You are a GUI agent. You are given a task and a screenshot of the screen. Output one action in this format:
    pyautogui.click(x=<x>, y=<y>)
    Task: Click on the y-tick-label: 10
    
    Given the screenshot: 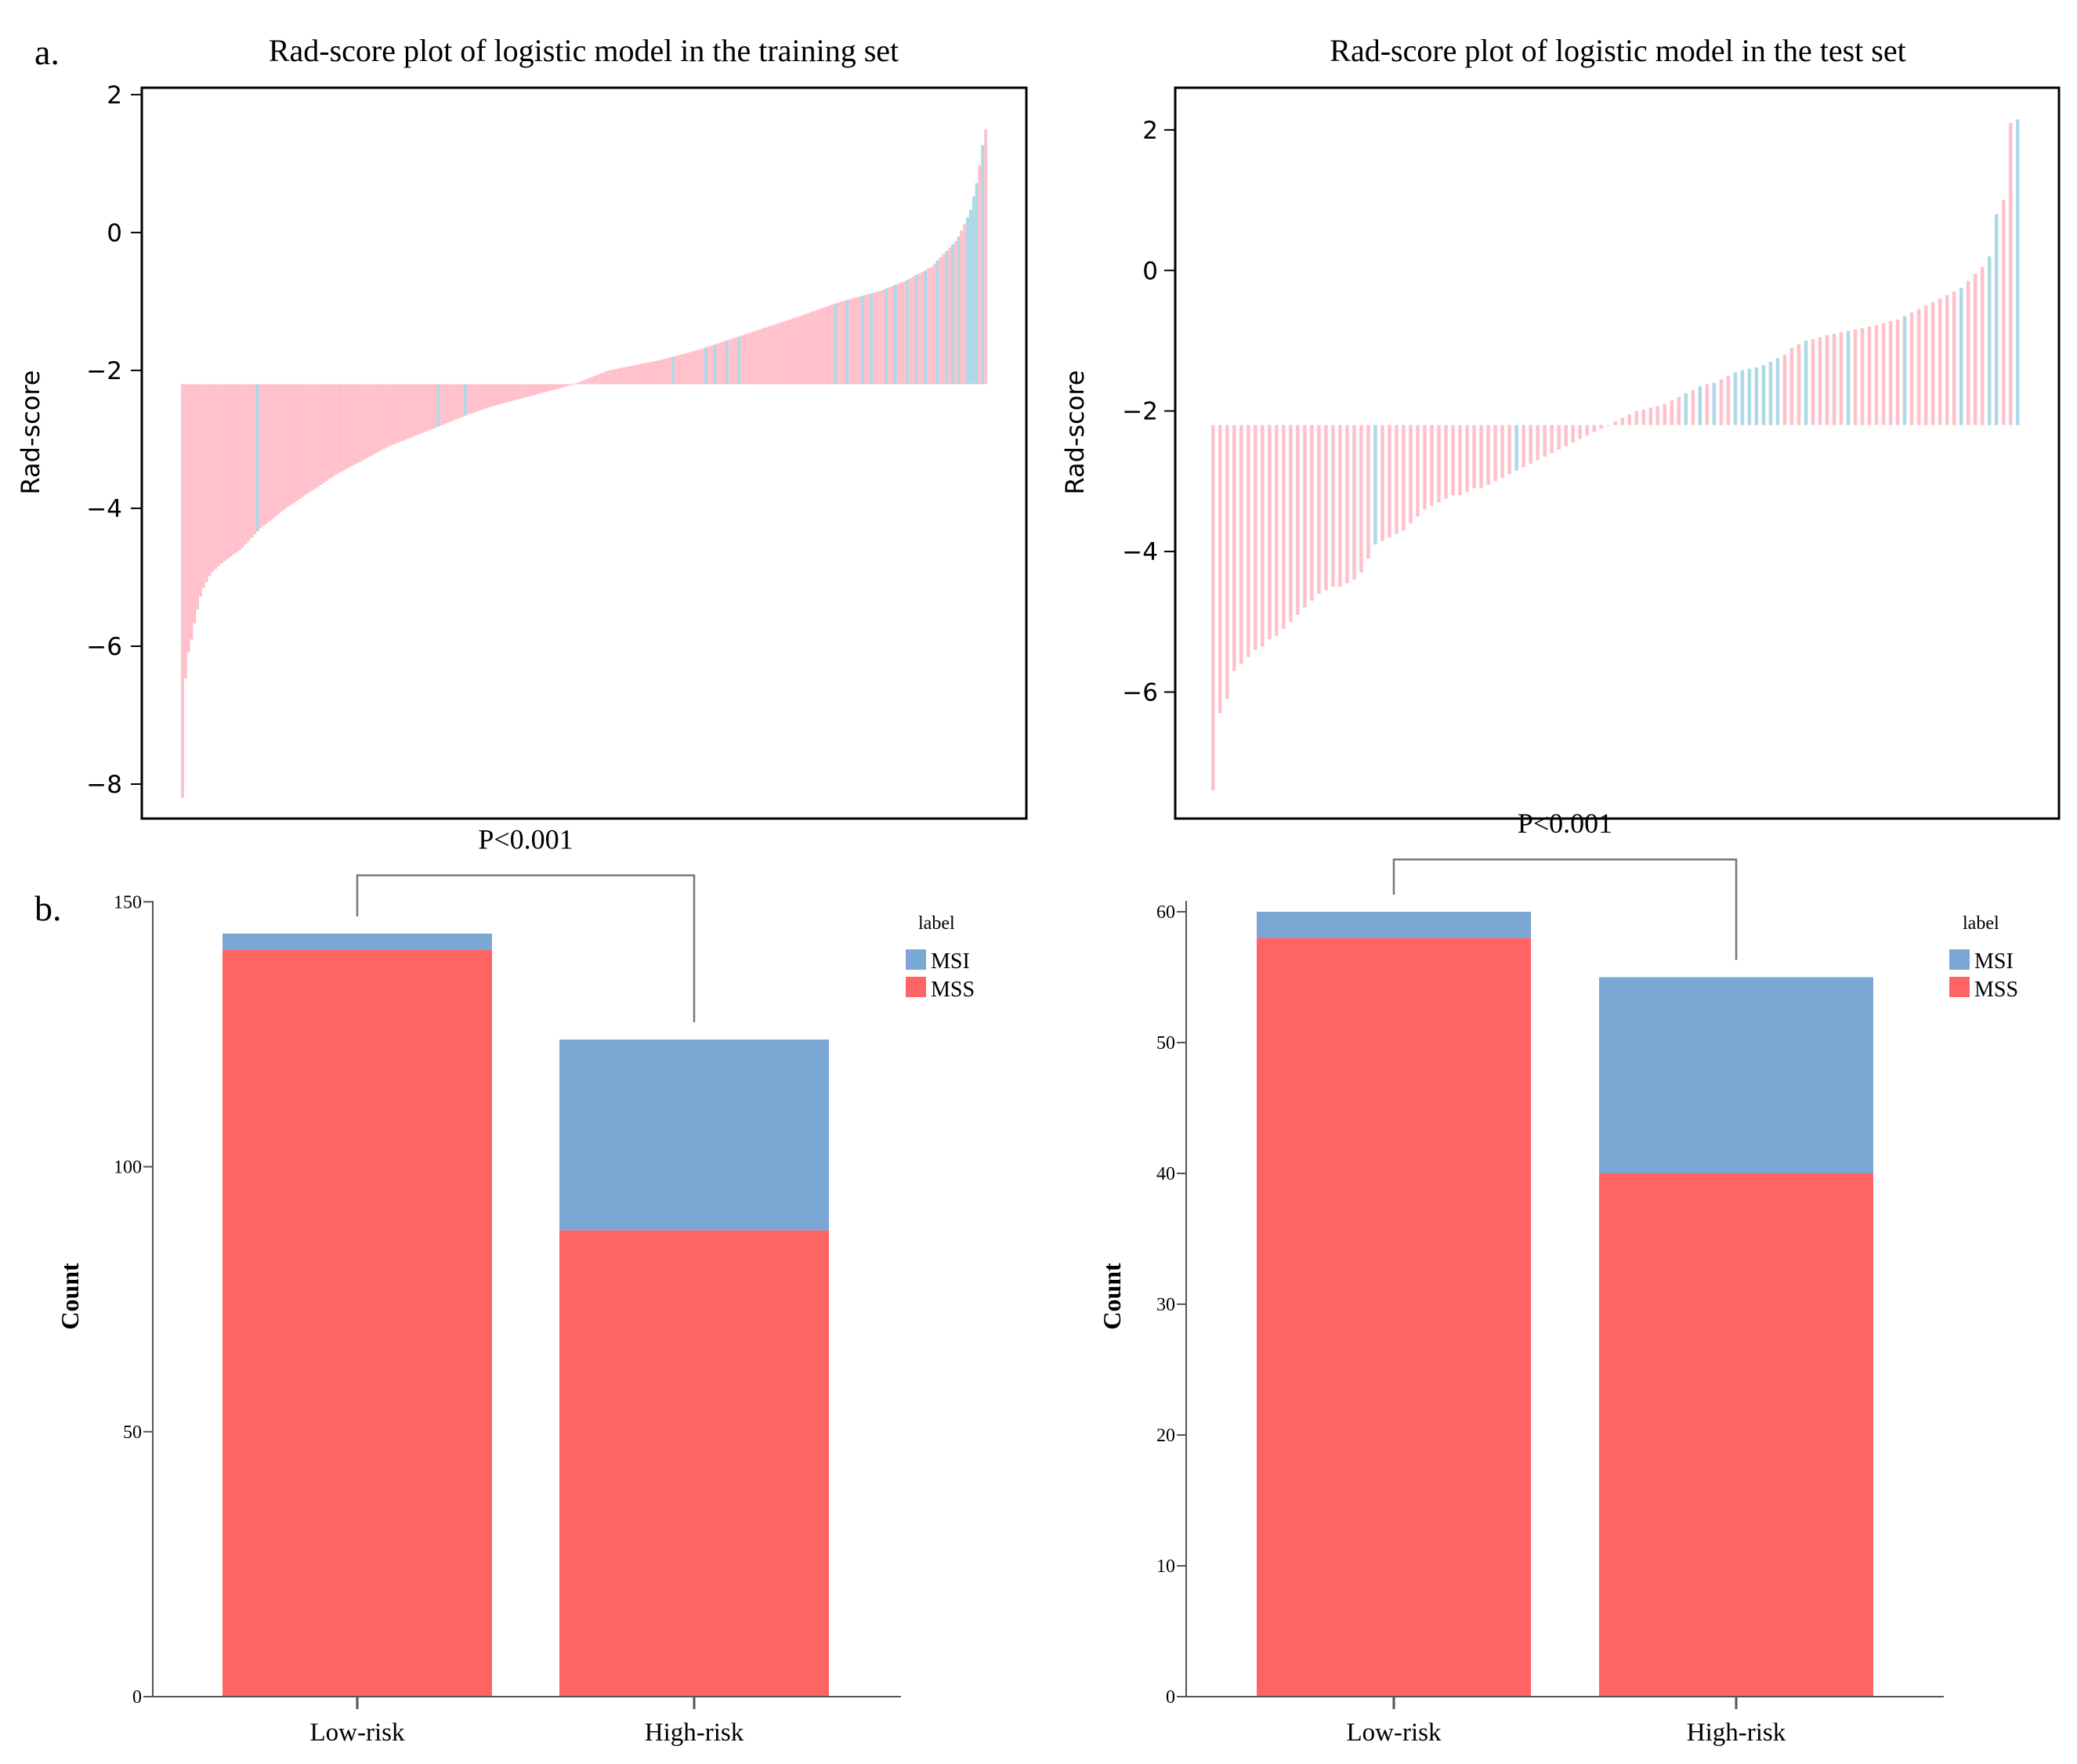 What is the action you would take?
    pyautogui.click(x=1165, y=1566)
    